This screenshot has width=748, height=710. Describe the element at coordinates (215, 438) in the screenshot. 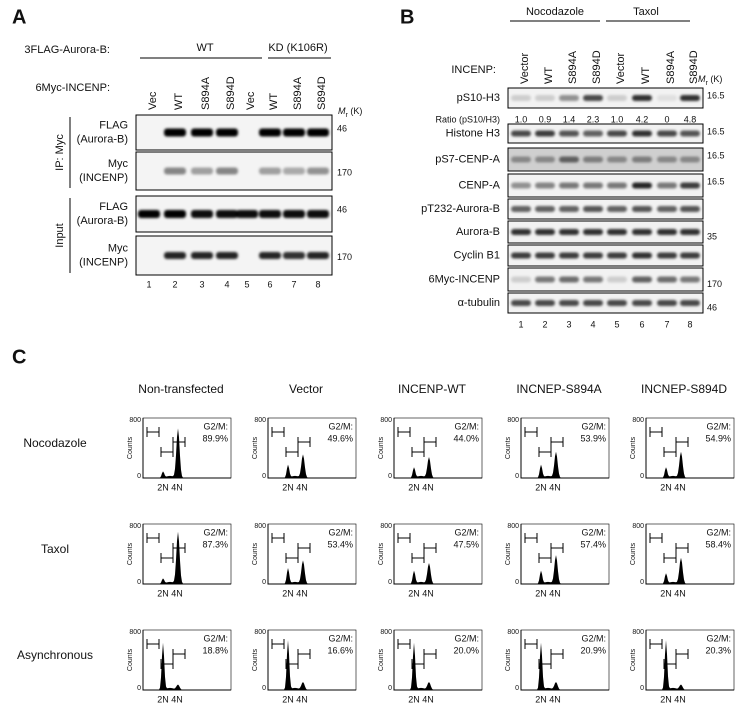

I see `g2m-value: 89.9%` at that location.